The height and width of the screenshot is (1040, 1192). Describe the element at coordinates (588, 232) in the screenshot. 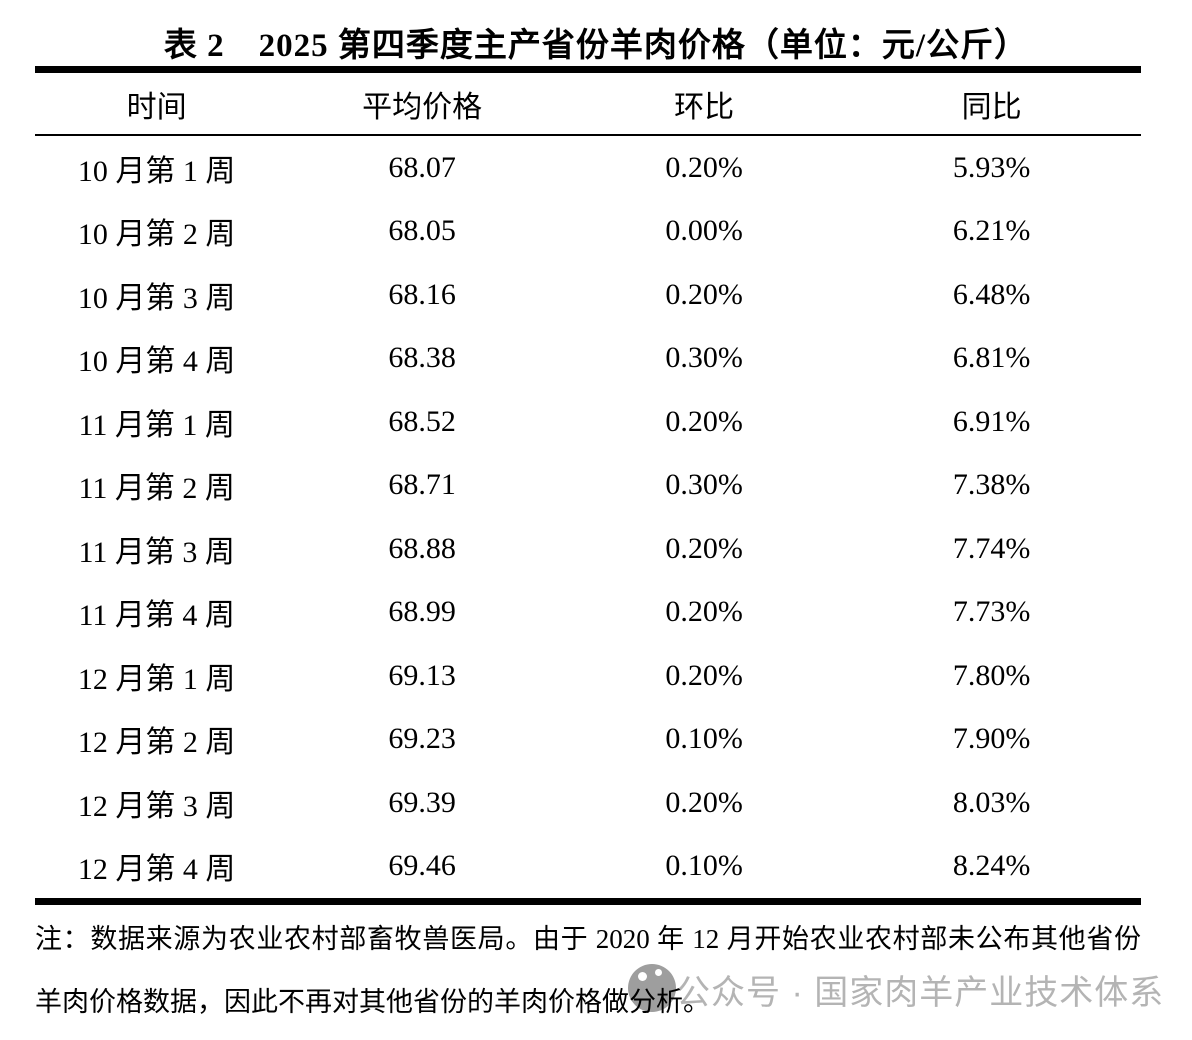

I see `table-row: 10 月第 2 周 68.05 0.00% 6.21%` at that location.